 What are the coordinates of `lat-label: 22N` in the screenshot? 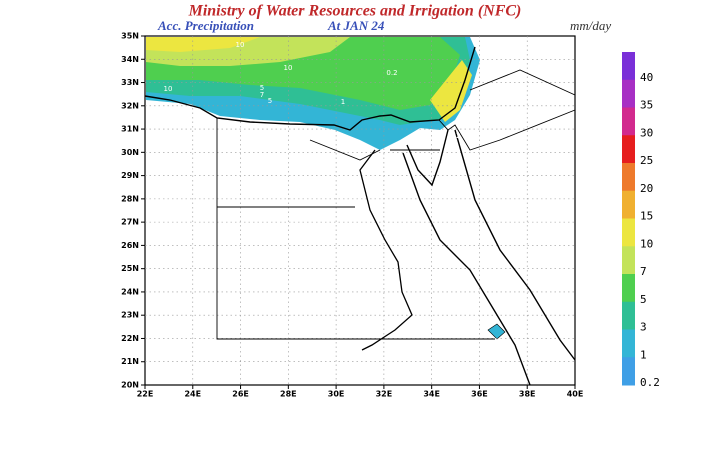 It's located at (130, 338).